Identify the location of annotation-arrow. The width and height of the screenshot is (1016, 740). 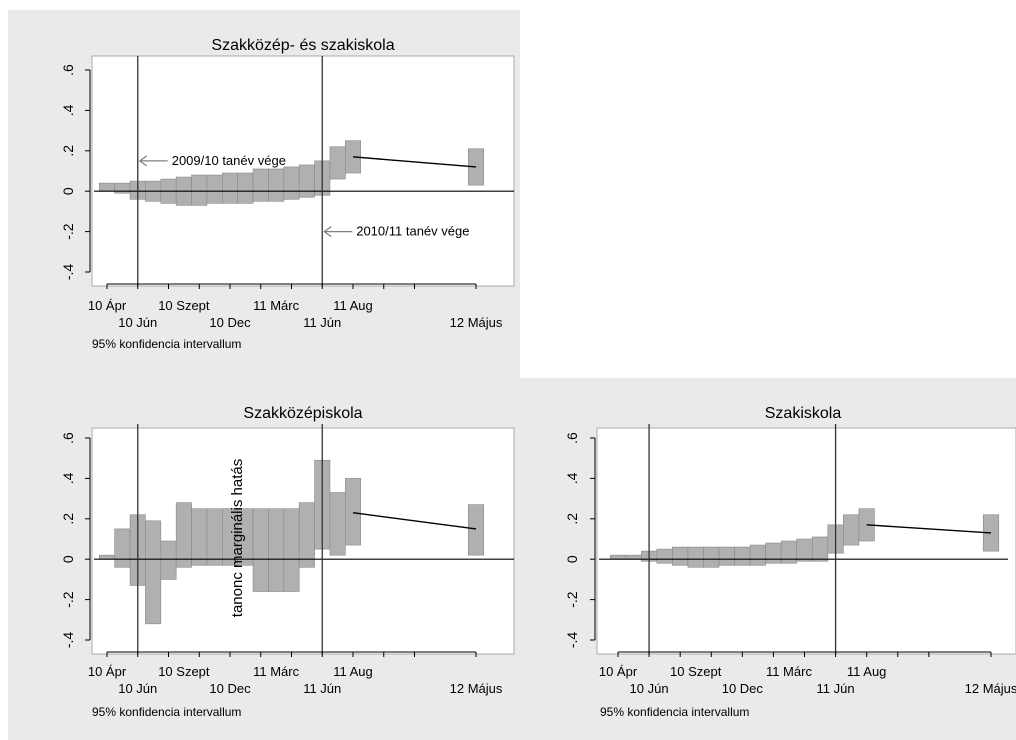
(153, 161).